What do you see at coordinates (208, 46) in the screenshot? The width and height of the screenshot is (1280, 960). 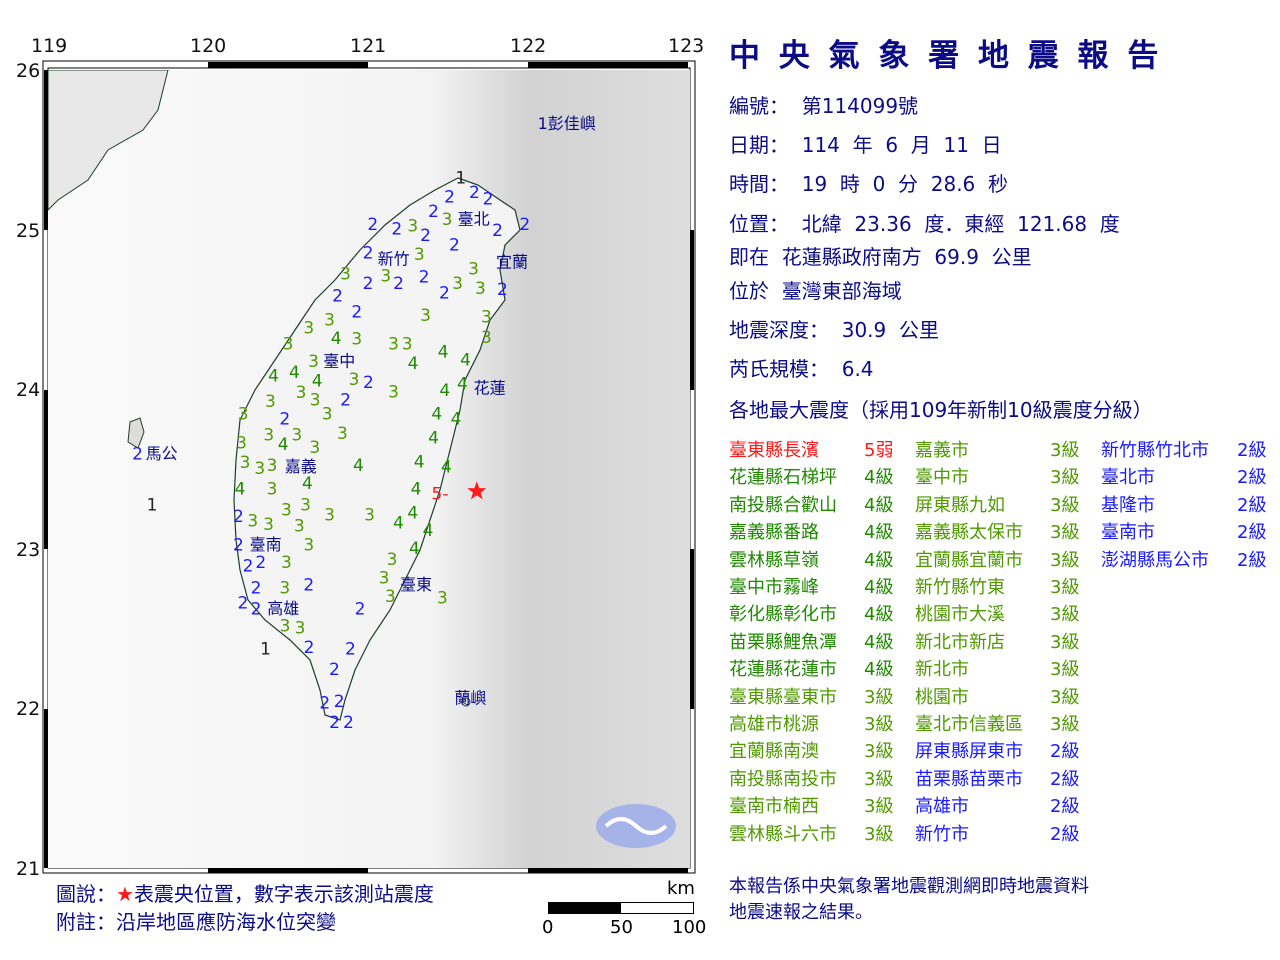 I see `lon-tick: 120` at bounding box center [208, 46].